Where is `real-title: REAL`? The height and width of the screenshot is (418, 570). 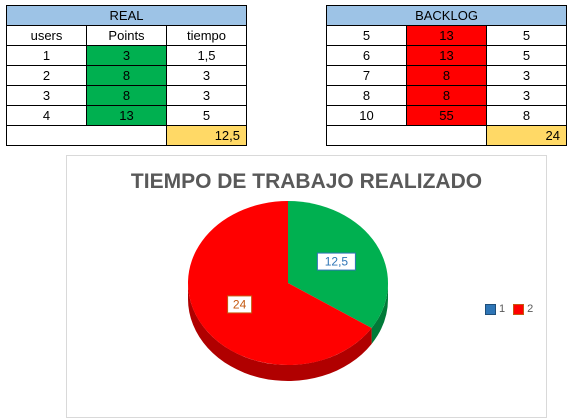 real-title: REAL is located at coordinates (126, 15).